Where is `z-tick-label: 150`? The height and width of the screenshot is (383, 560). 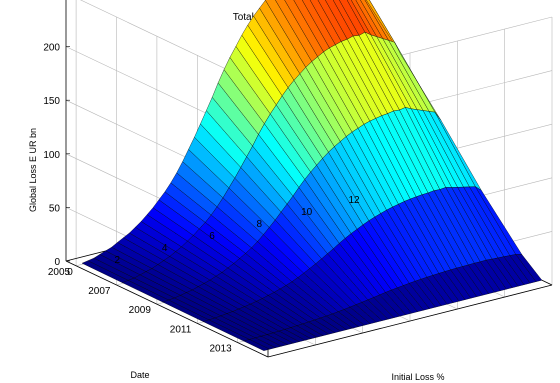 z-tick-label: 150 is located at coordinates (51, 101).